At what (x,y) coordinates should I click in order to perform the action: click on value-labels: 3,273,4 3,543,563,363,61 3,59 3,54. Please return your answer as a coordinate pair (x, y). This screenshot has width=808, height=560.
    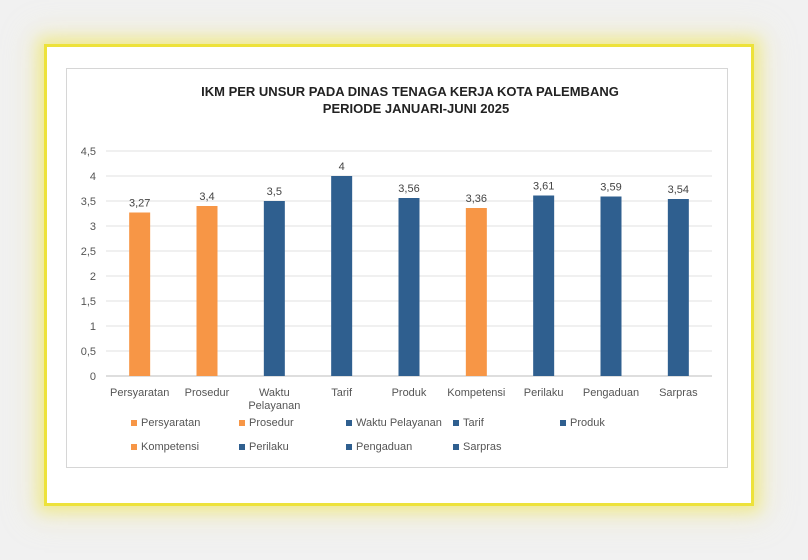
    Looking at the image, I should click on (409, 185).